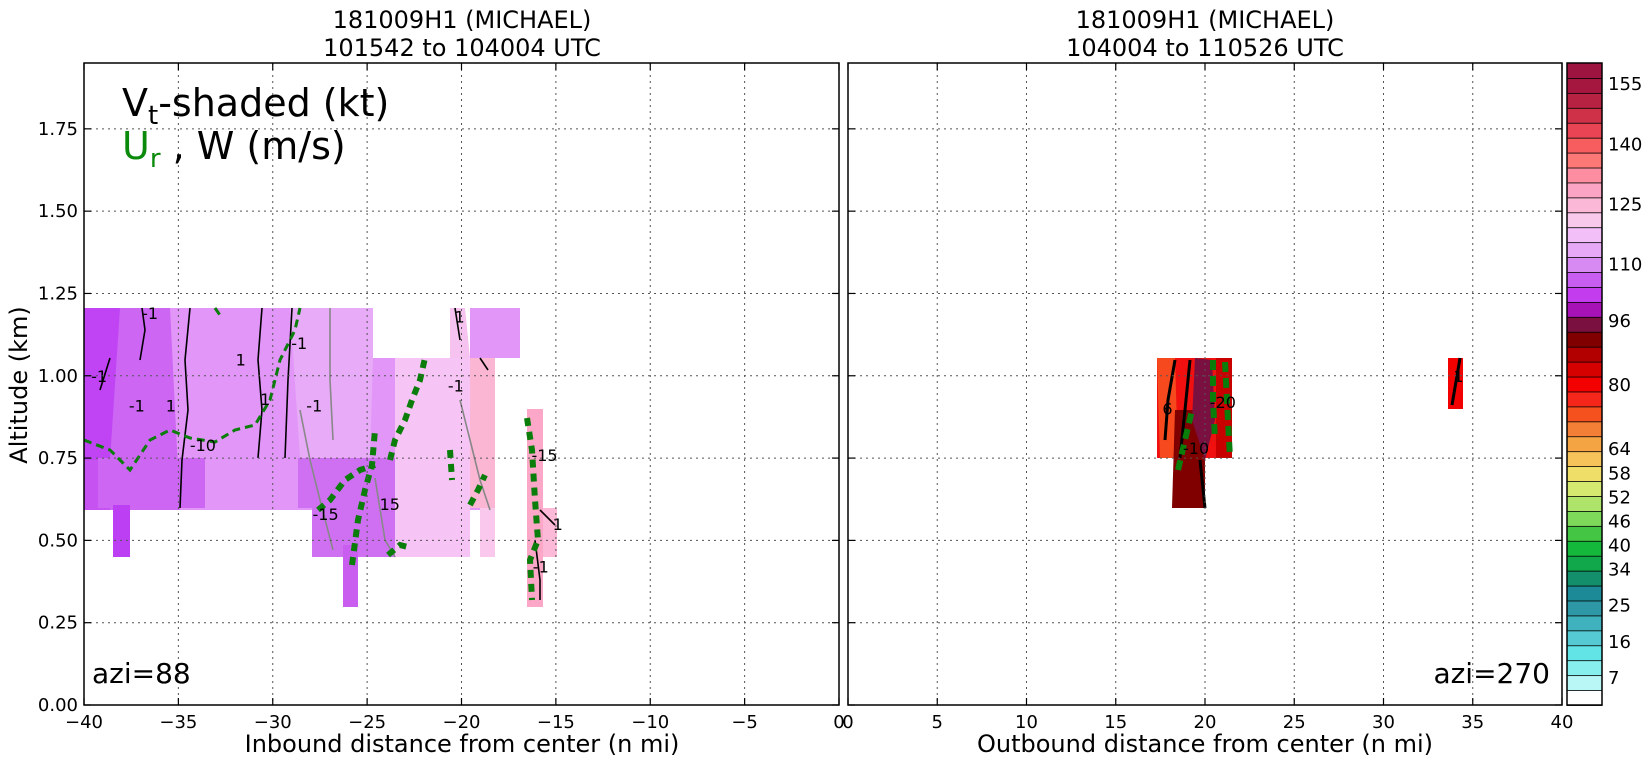 The image size is (1645, 762). What do you see at coordinates (58, 129) in the screenshot?
I see `y-tick-label: 1.75` at bounding box center [58, 129].